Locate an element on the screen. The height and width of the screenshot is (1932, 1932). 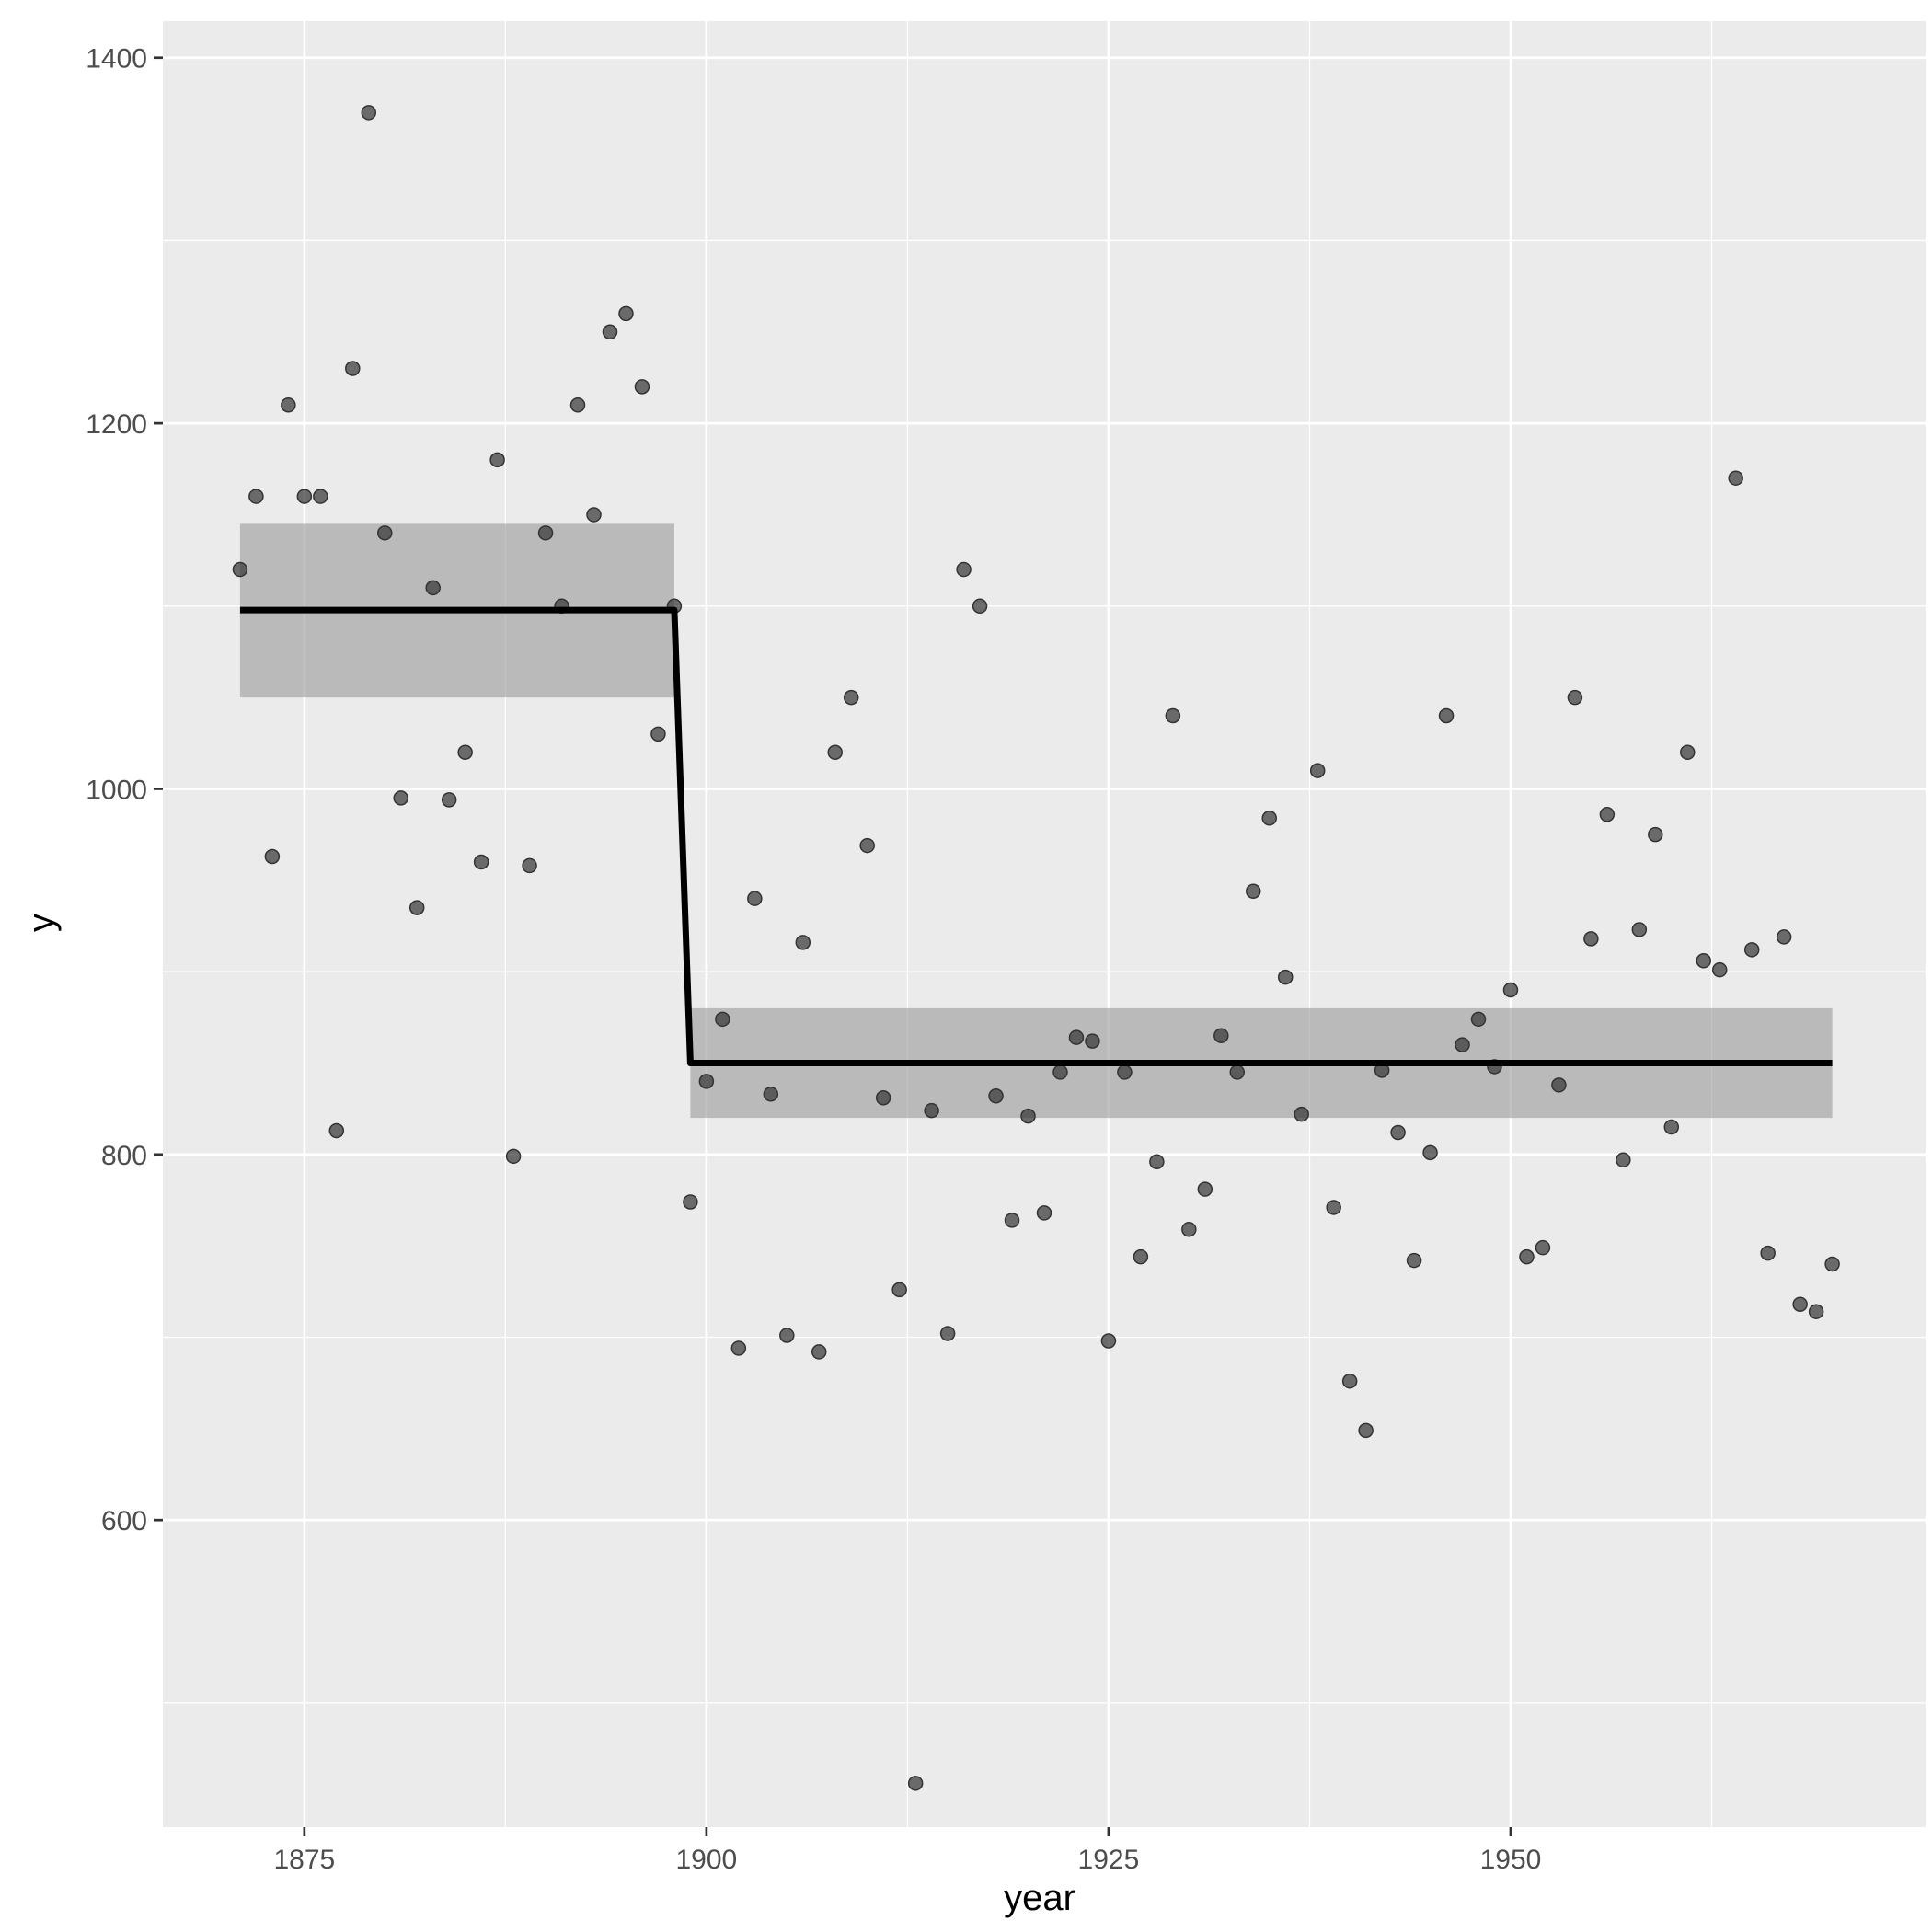
y-tick-label: 1200 is located at coordinates (116, 424).